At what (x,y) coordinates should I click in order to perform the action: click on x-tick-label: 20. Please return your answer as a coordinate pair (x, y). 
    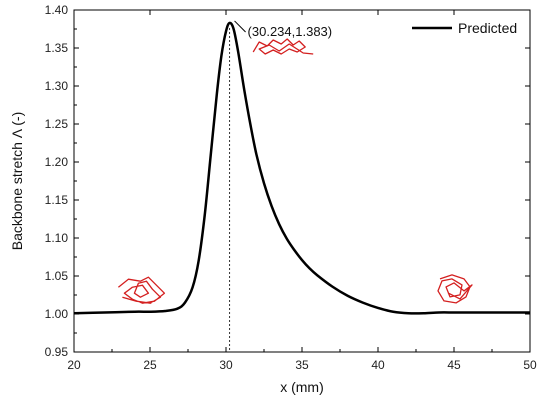
    Looking at the image, I should click on (74, 365).